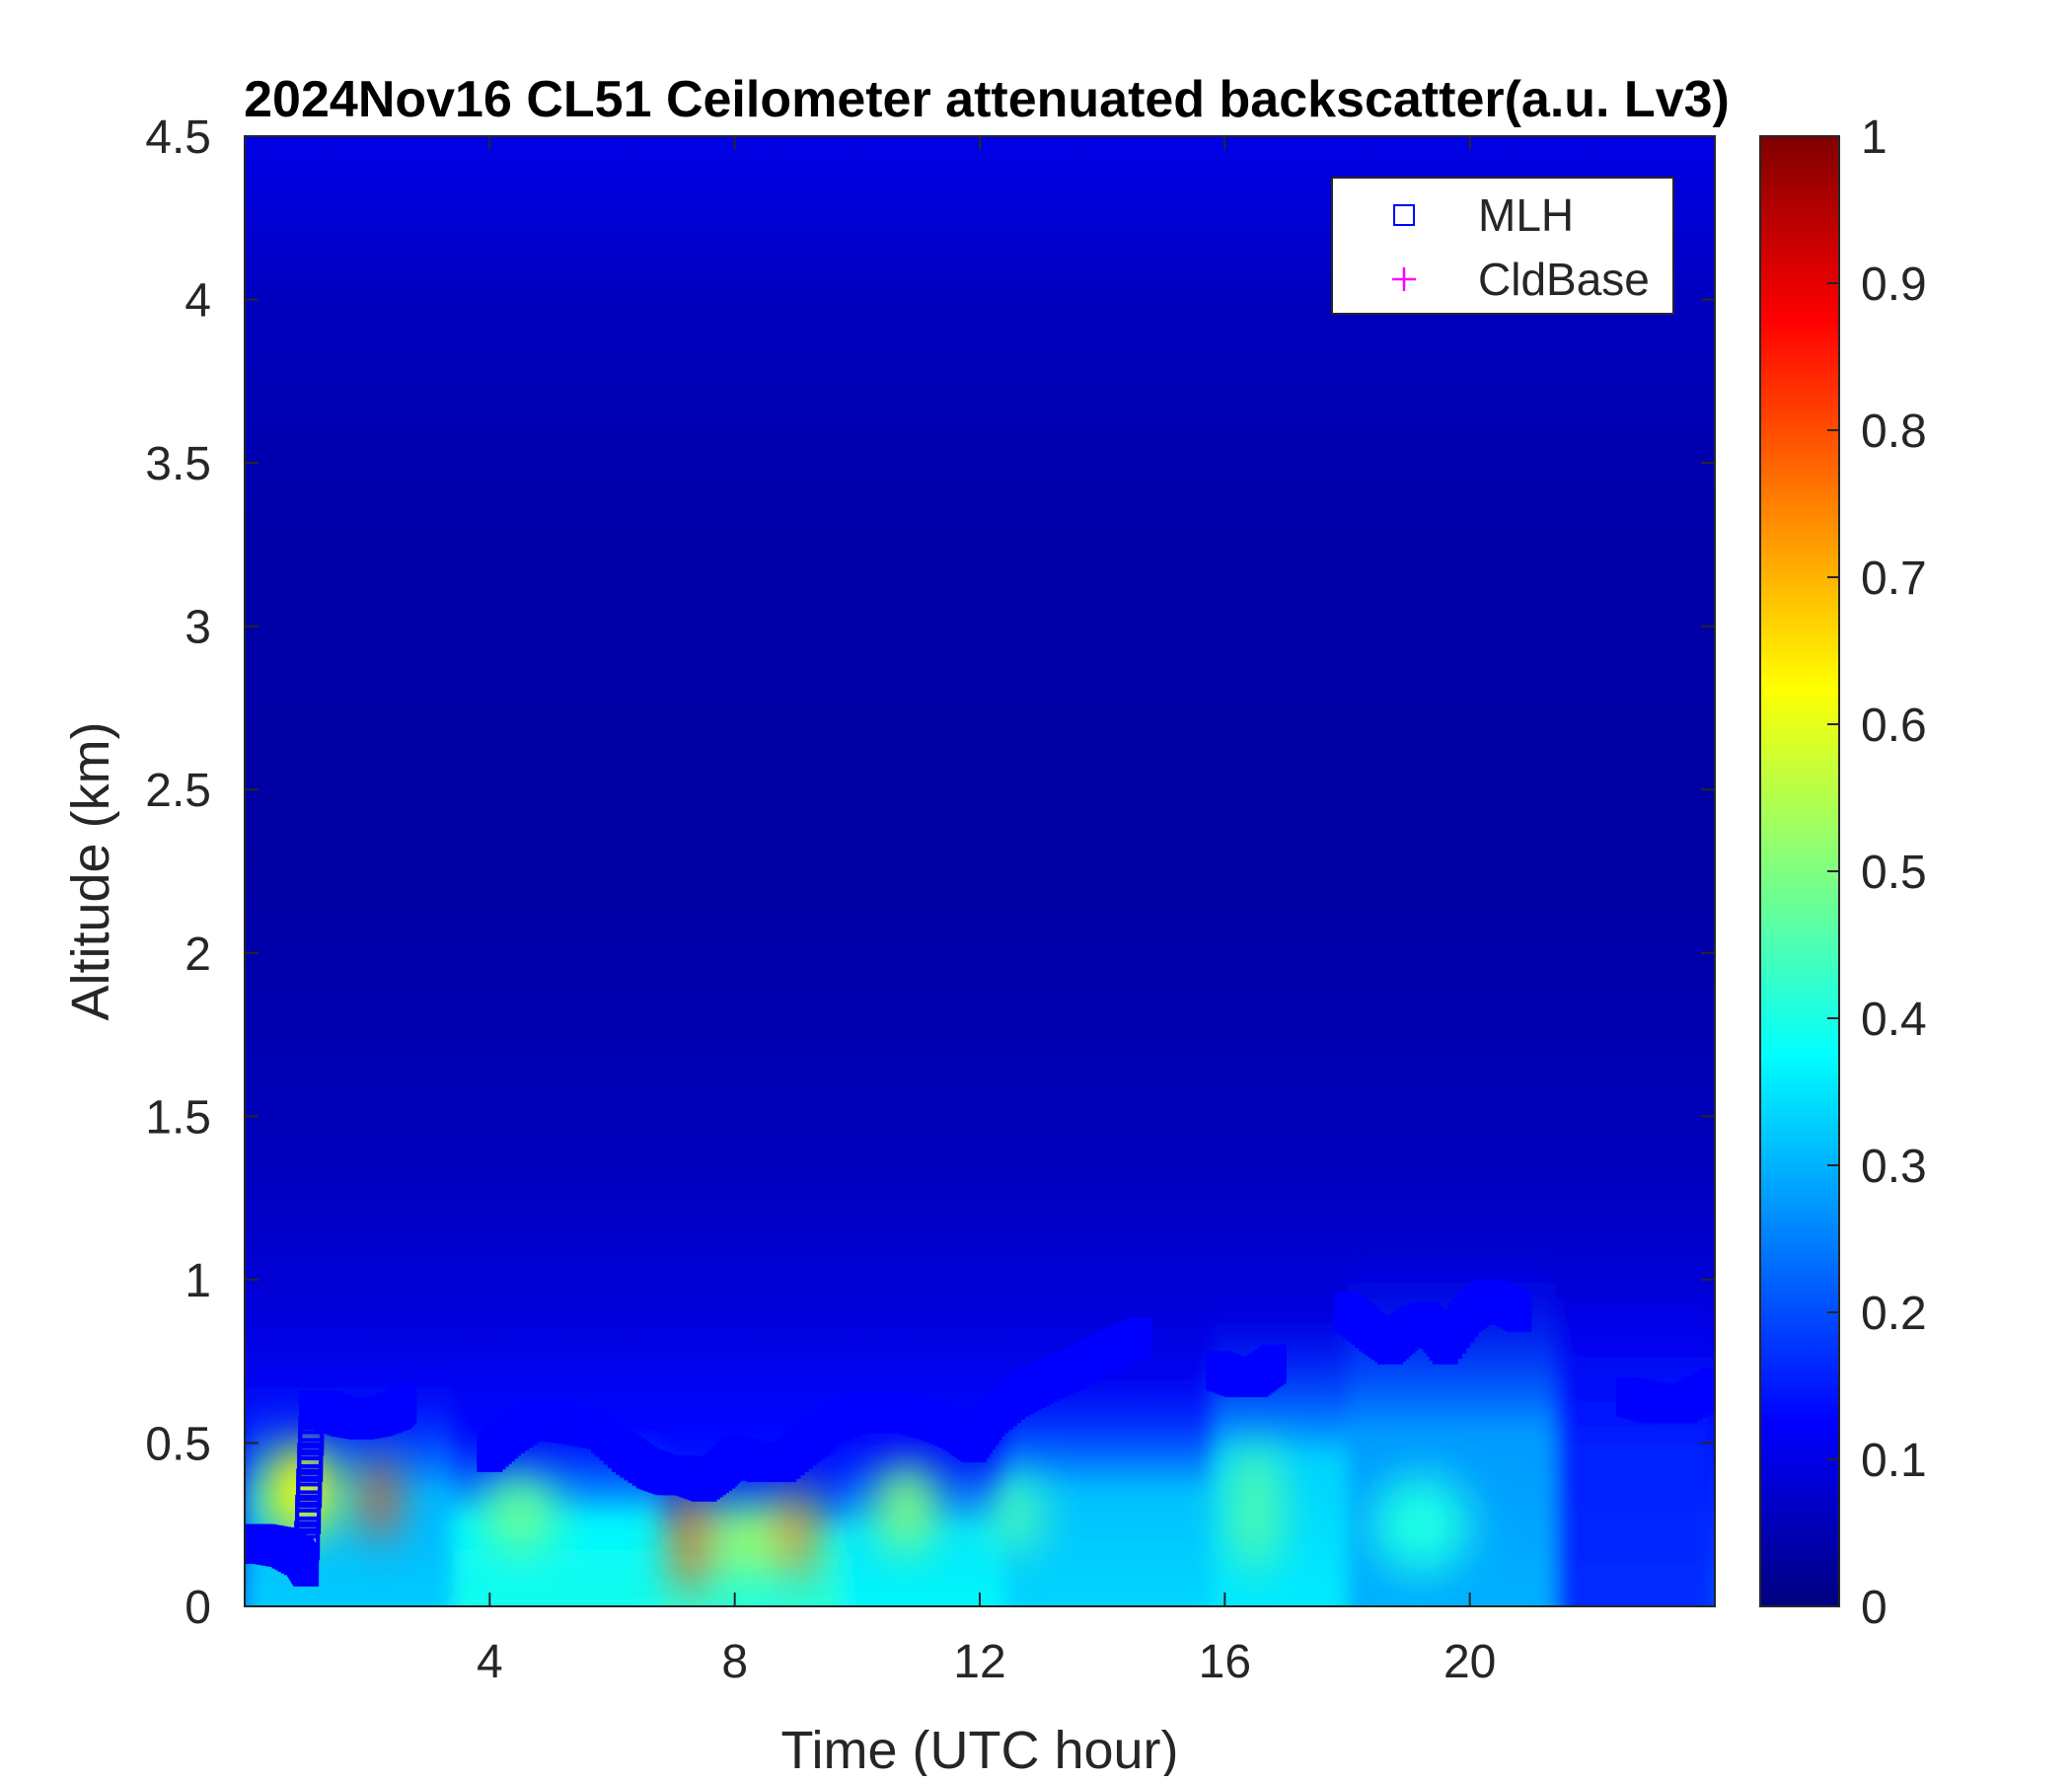  What do you see at coordinates (1894, 432) in the screenshot?
I see `colorbar-tick-label: 0.8` at bounding box center [1894, 432].